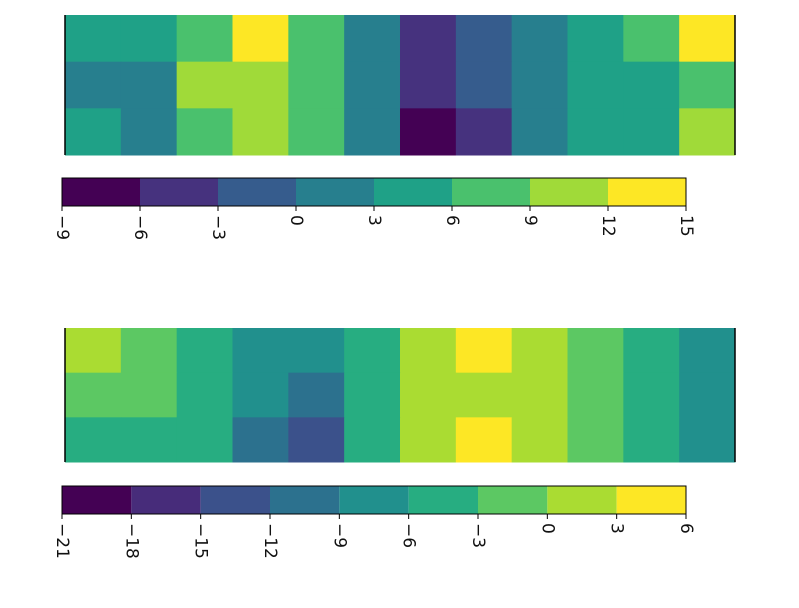  What do you see at coordinates (339, 535) in the screenshot?
I see `colorbar-tick-label: −9` at bounding box center [339, 535].